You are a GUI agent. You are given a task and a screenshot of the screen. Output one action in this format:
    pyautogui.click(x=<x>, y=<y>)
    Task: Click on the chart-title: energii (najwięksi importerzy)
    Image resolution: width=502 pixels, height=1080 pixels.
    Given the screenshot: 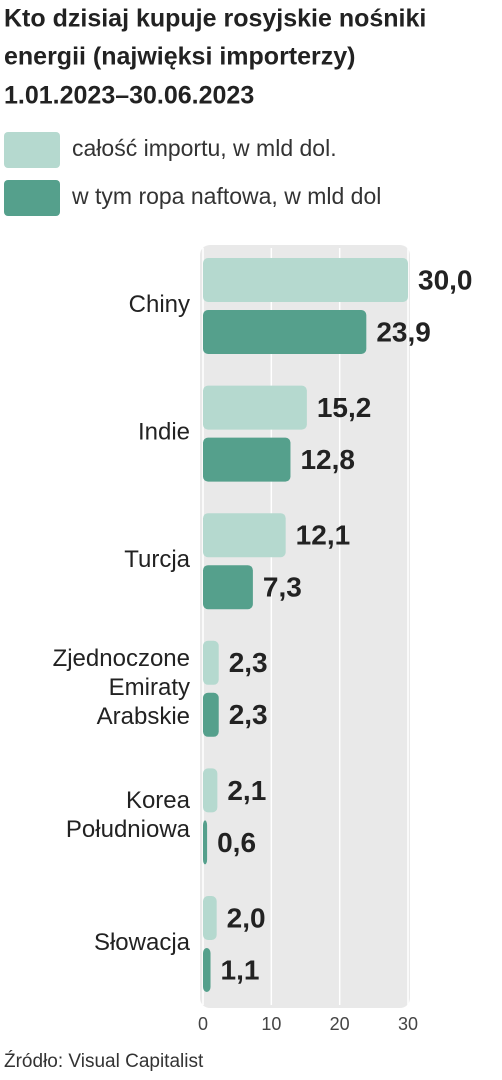 What is the action you would take?
    pyautogui.click(x=180, y=57)
    